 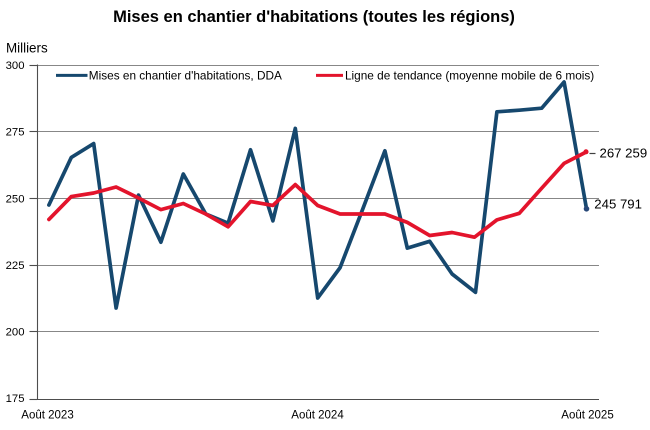 What do you see at coordinates (317, 416) in the screenshot?
I see `svg-text: Août 2024` at bounding box center [317, 416].